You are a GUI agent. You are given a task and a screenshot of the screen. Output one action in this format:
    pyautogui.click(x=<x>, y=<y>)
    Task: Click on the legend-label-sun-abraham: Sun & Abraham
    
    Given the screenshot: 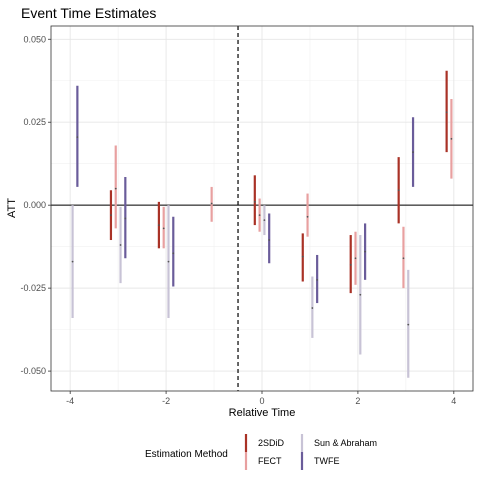 What is the action you would take?
    pyautogui.click(x=345, y=443)
    